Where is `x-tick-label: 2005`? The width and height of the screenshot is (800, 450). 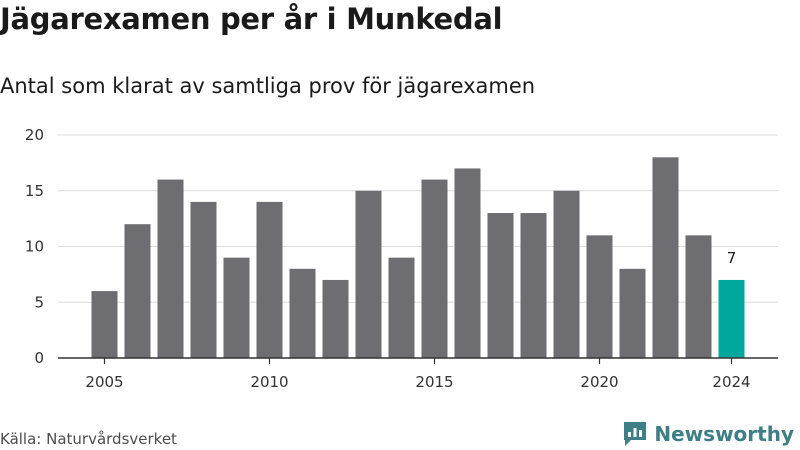
x-tick-label: 2005 is located at coordinates (104, 382).